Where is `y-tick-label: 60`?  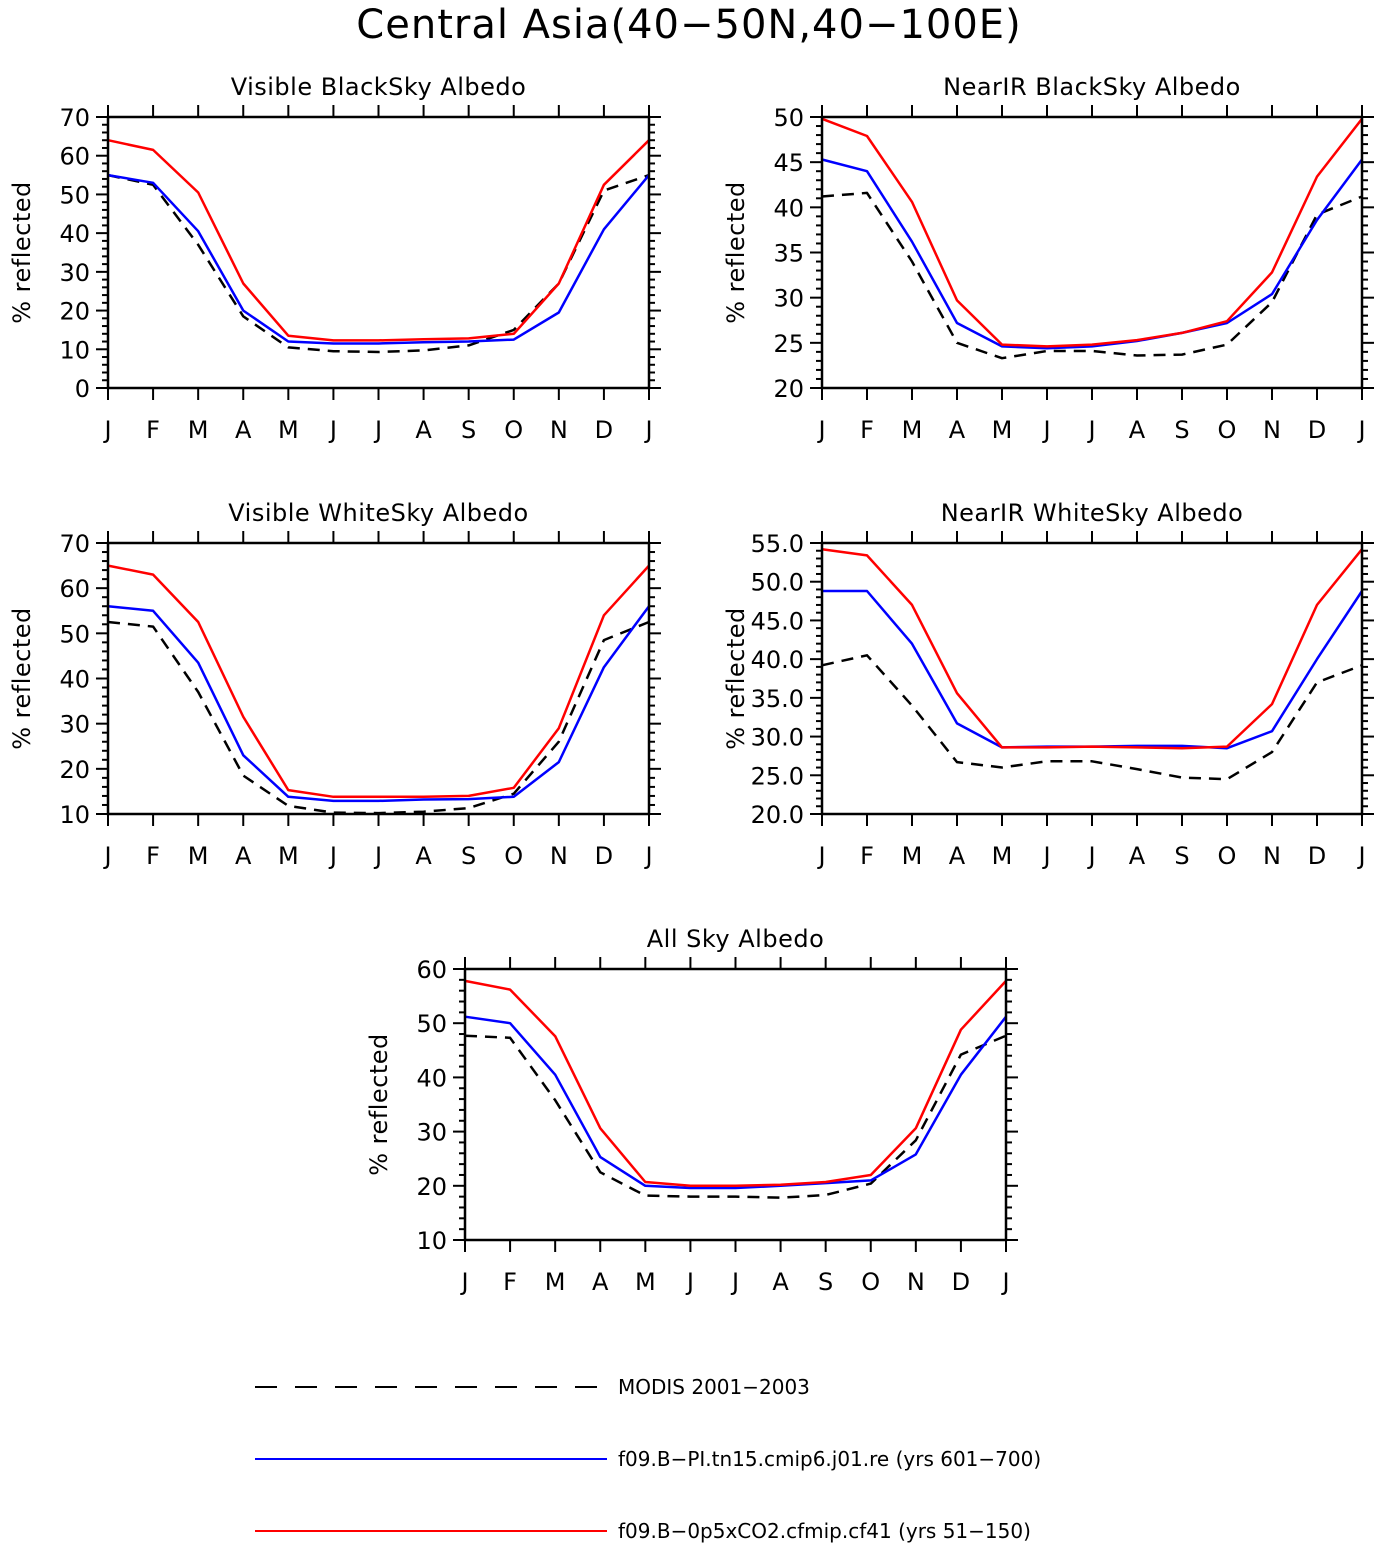
y-tick-label: 60 is located at coordinates (74, 157).